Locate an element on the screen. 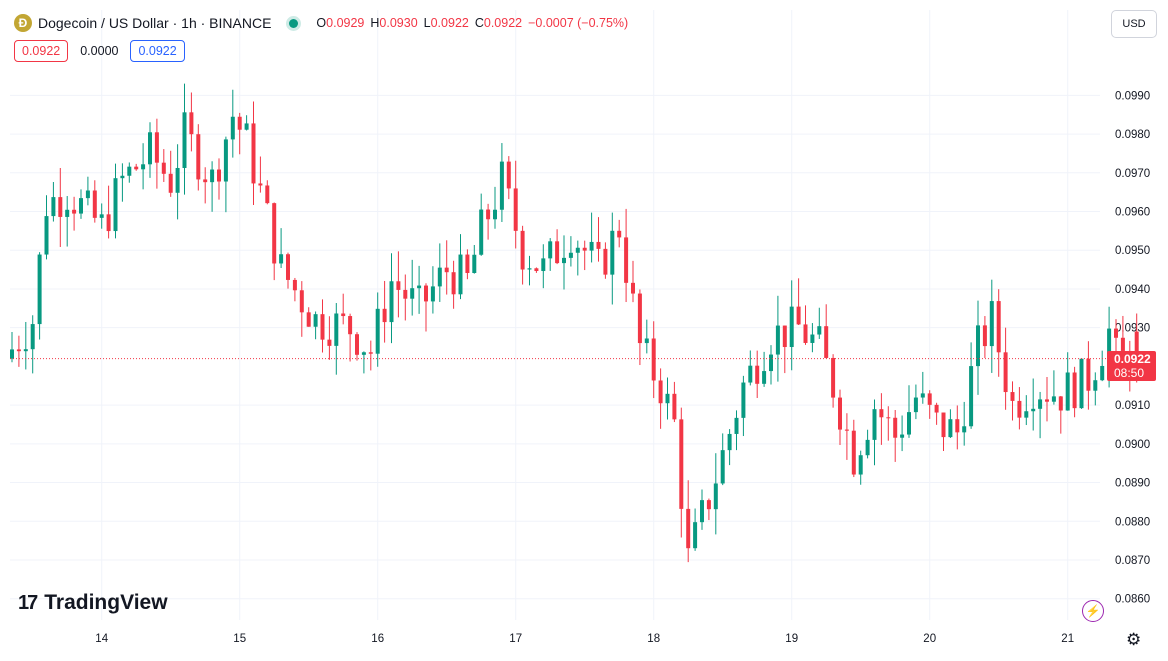  y-tick-label: 0.0890 is located at coordinates (1132, 484).